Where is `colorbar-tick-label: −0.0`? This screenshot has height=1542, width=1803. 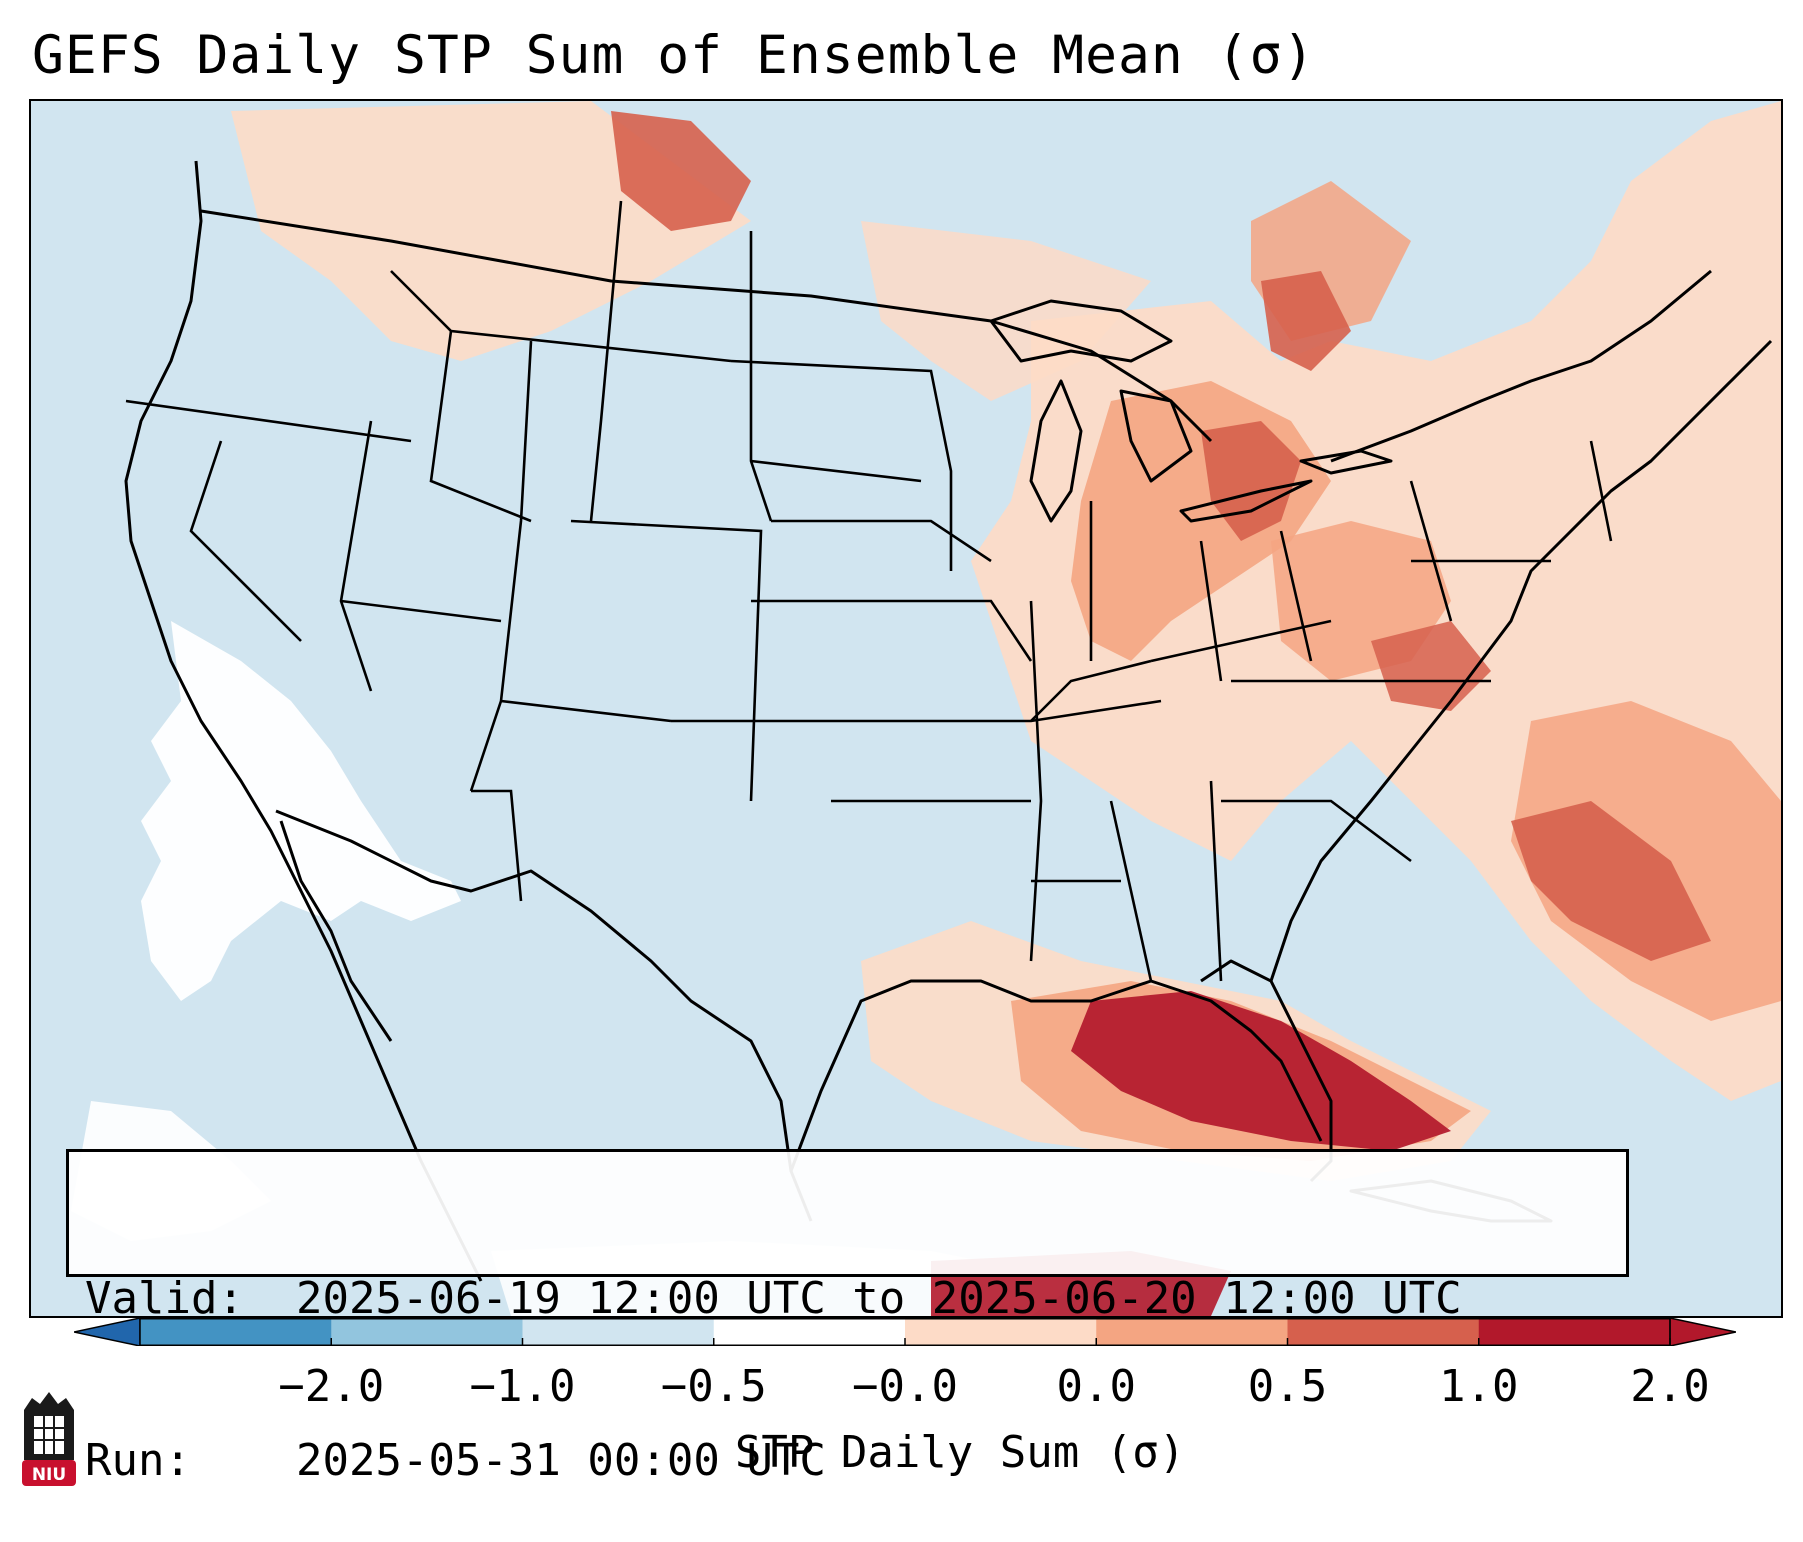 colorbar-tick-label: −0.0 is located at coordinates (905, 1386).